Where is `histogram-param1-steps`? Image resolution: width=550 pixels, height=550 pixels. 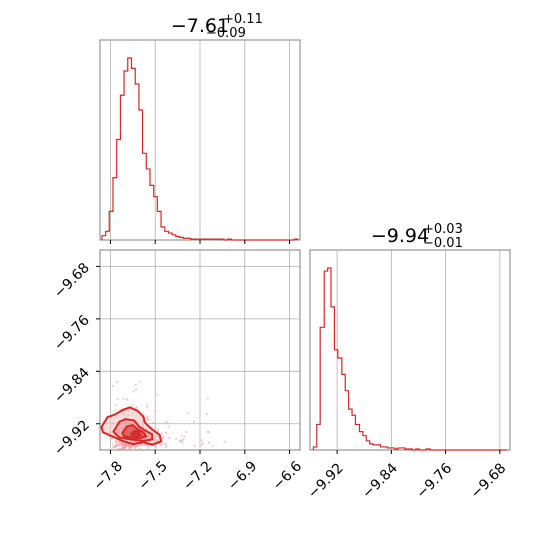 histogram-param1-steps is located at coordinates (200, 149).